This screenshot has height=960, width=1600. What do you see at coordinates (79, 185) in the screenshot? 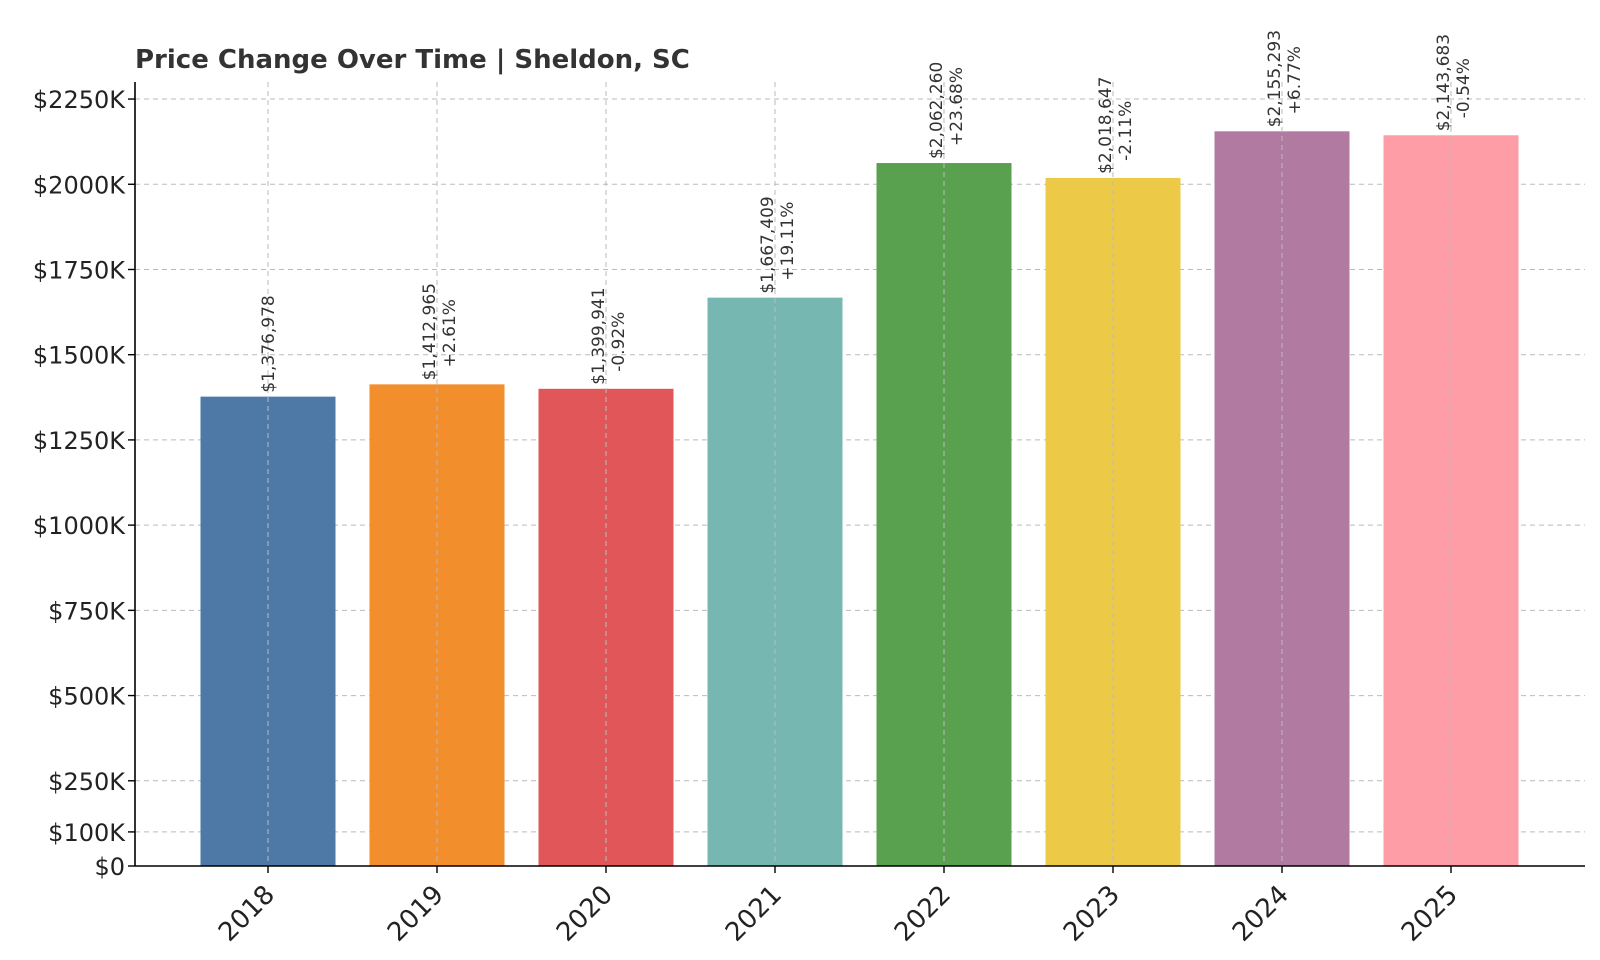
I see `y-tick-label: $2000K` at bounding box center [79, 185].